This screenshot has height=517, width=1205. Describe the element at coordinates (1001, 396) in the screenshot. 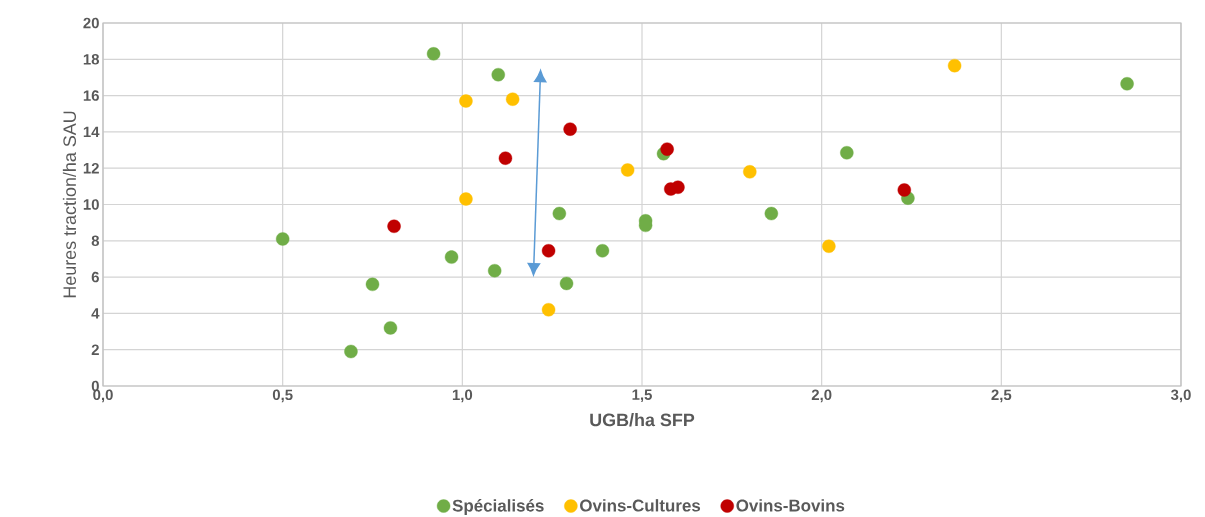

I see `x-tick-label: 2,5` at that location.